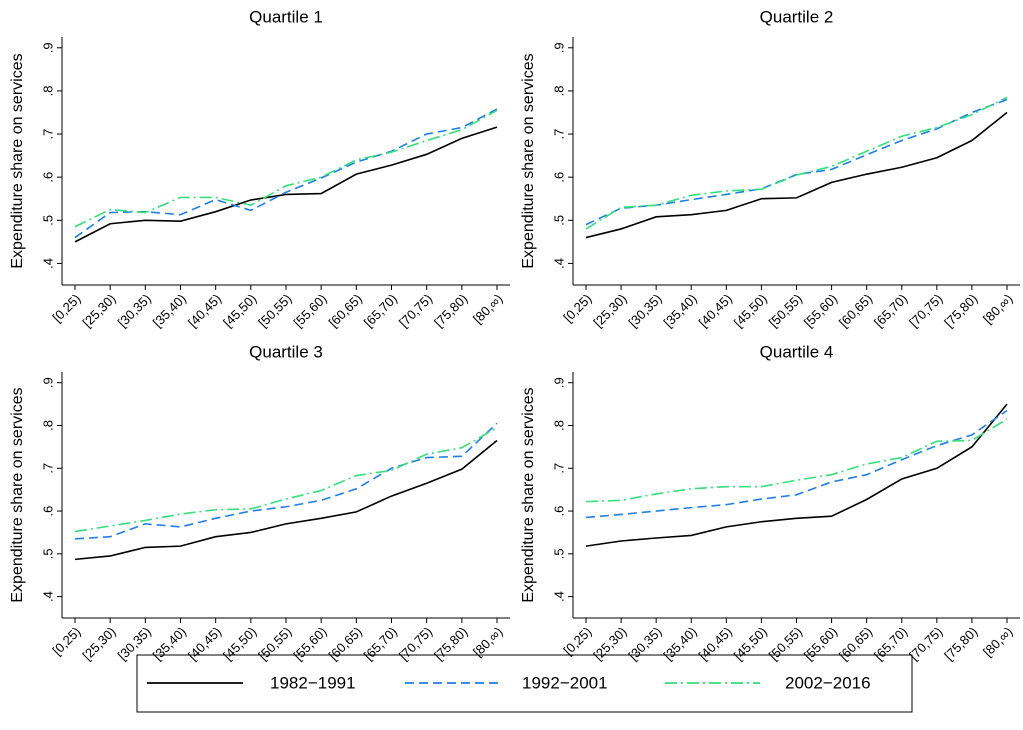 The height and width of the screenshot is (730, 1023). What do you see at coordinates (797, 16) in the screenshot?
I see `chart-title: Quartile 2` at bounding box center [797, 16].